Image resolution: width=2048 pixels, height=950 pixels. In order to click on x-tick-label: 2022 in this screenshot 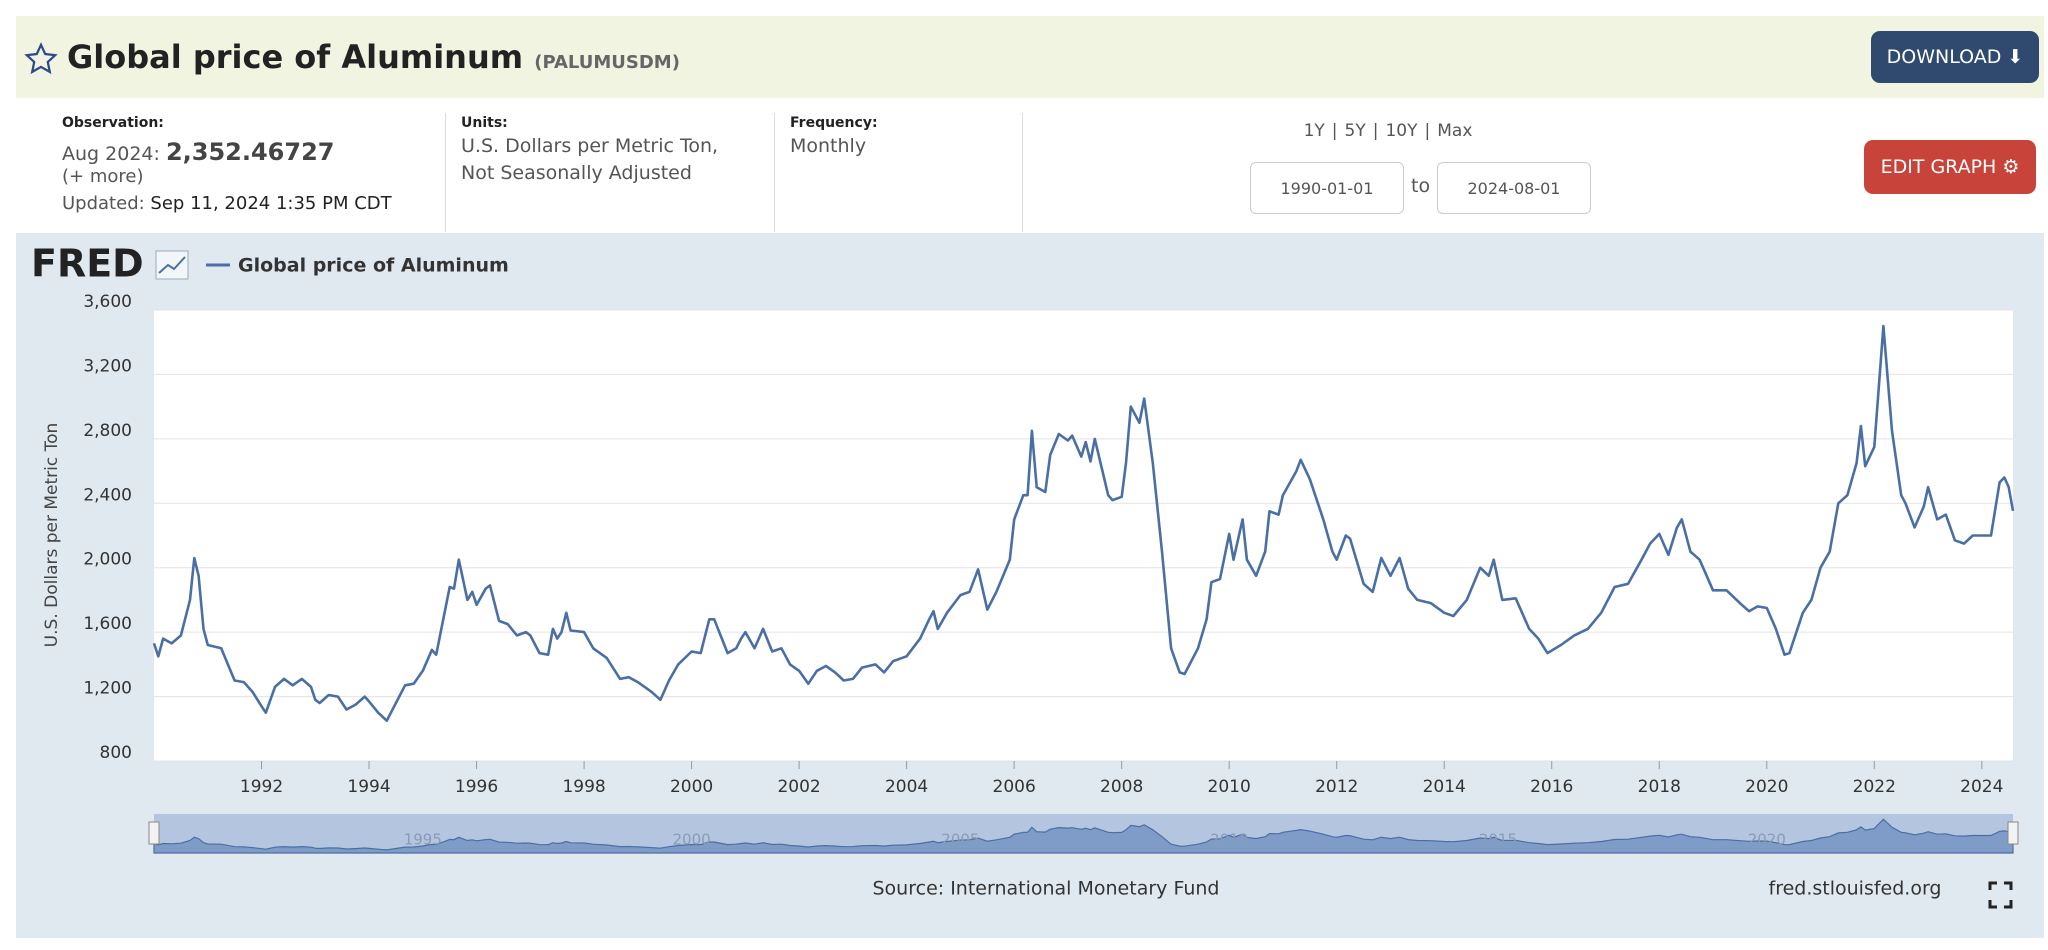, I will do `click(1874, 787)`.